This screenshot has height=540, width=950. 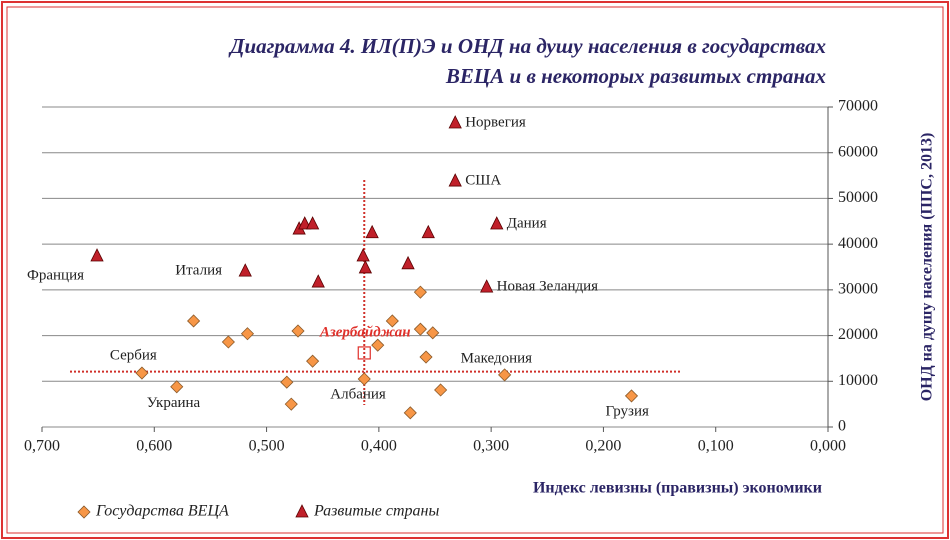 What do you see at coordinates (828, 446) in the screenshot?
I see `x-tick-label: 0,000` at bounding box center [828, 446].